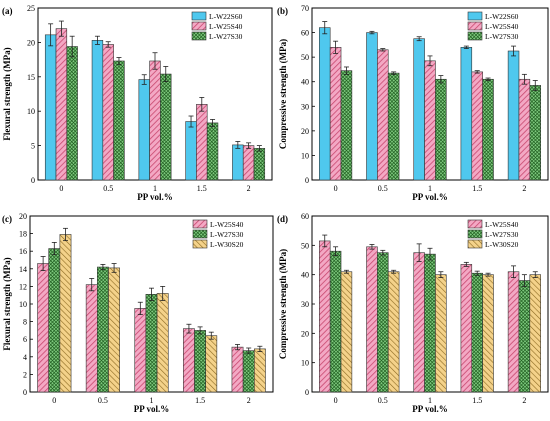 The width and height of the screenshot is (550, 421). What do you see at coordinates (23, 286) in the screenshot?
I see `y-tick-label: 12` at bounding box center [23, 286].